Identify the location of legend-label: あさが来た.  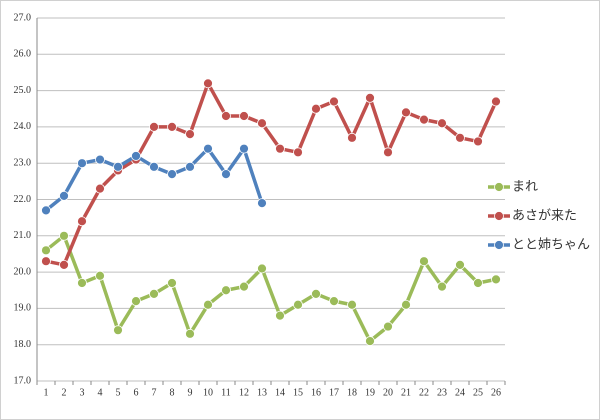
(544, 216).